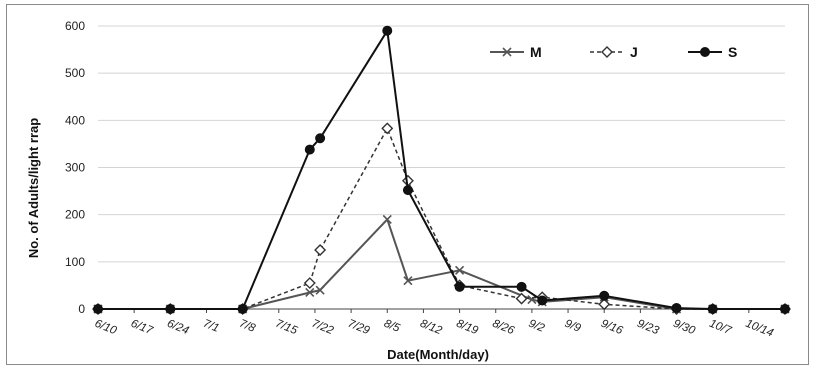 This screenshot has width=817, height=370. What do you see at coordinates (75, 120) in the screenshot?
I see `y-tick-label: 400` at bounding box center [75, 120].